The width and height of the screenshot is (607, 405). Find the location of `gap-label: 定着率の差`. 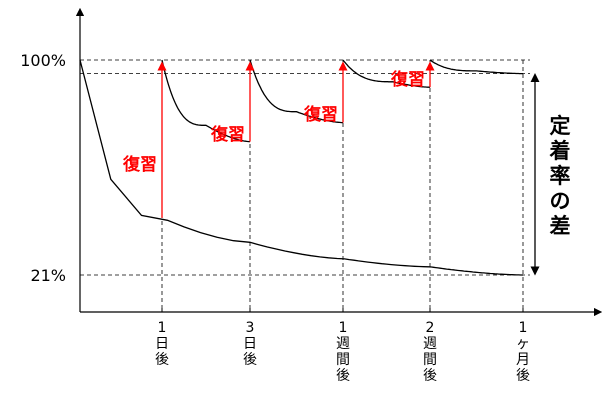

gap-label: 定着率の差 is located at coordinates (560, 176).